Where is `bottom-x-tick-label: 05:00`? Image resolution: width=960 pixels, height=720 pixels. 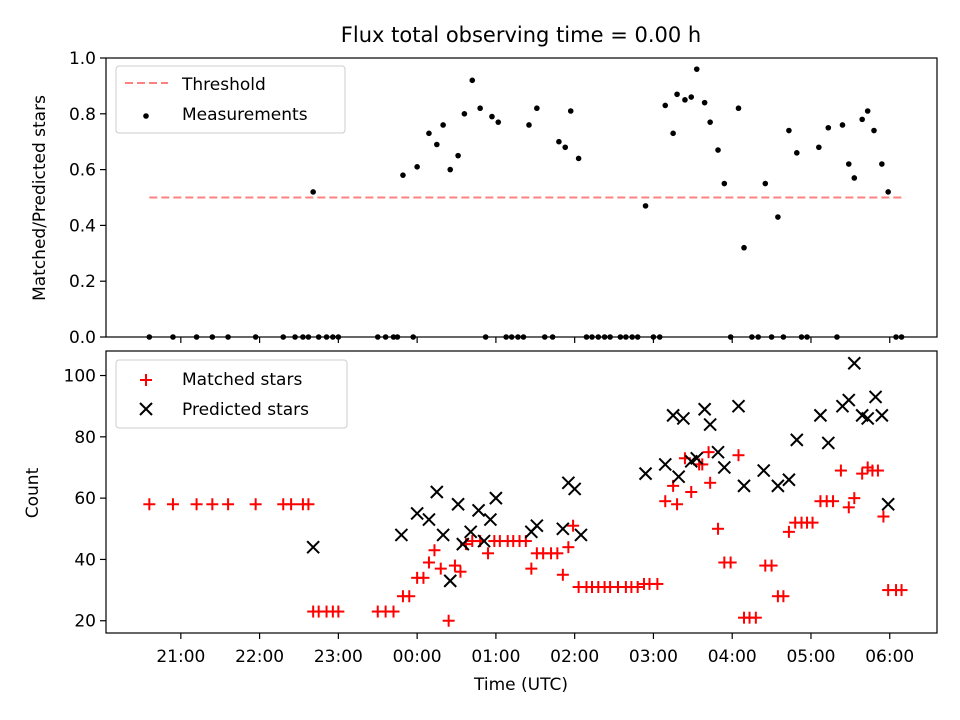 bottom-x-tick-label: 05:00 is located at coordinates (810, 657).